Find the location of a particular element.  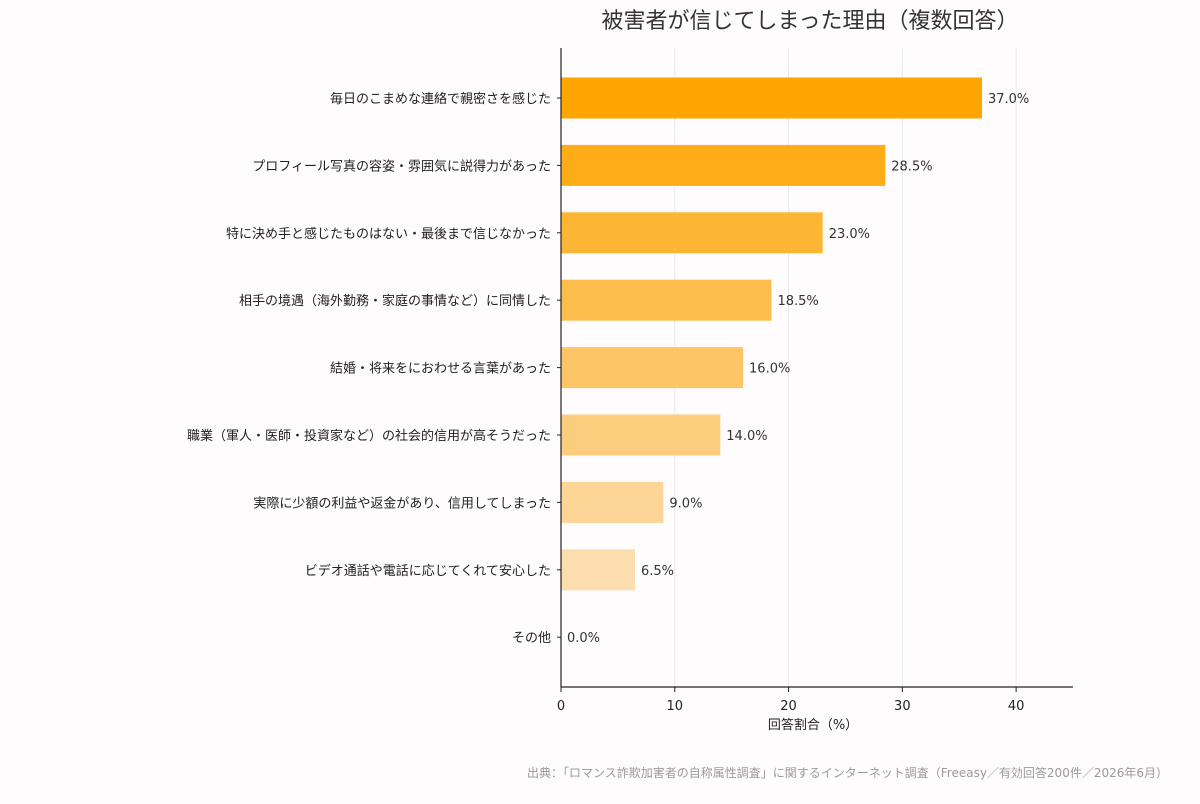

category-label-7: ビデオ通話や電話に応じてくれて安心した is located at coordinates (428, 571).